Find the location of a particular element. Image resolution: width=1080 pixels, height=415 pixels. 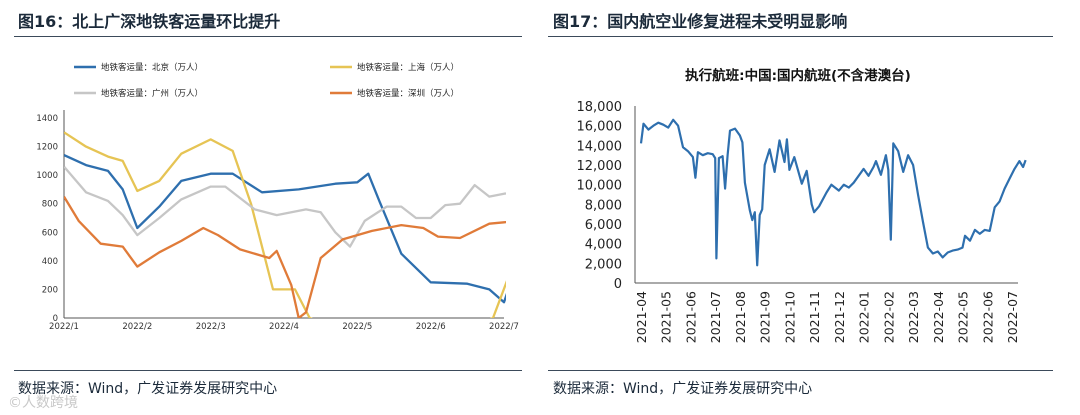

left-x-tick-label-4: 2022/5 is located at coordinates (357, 327).